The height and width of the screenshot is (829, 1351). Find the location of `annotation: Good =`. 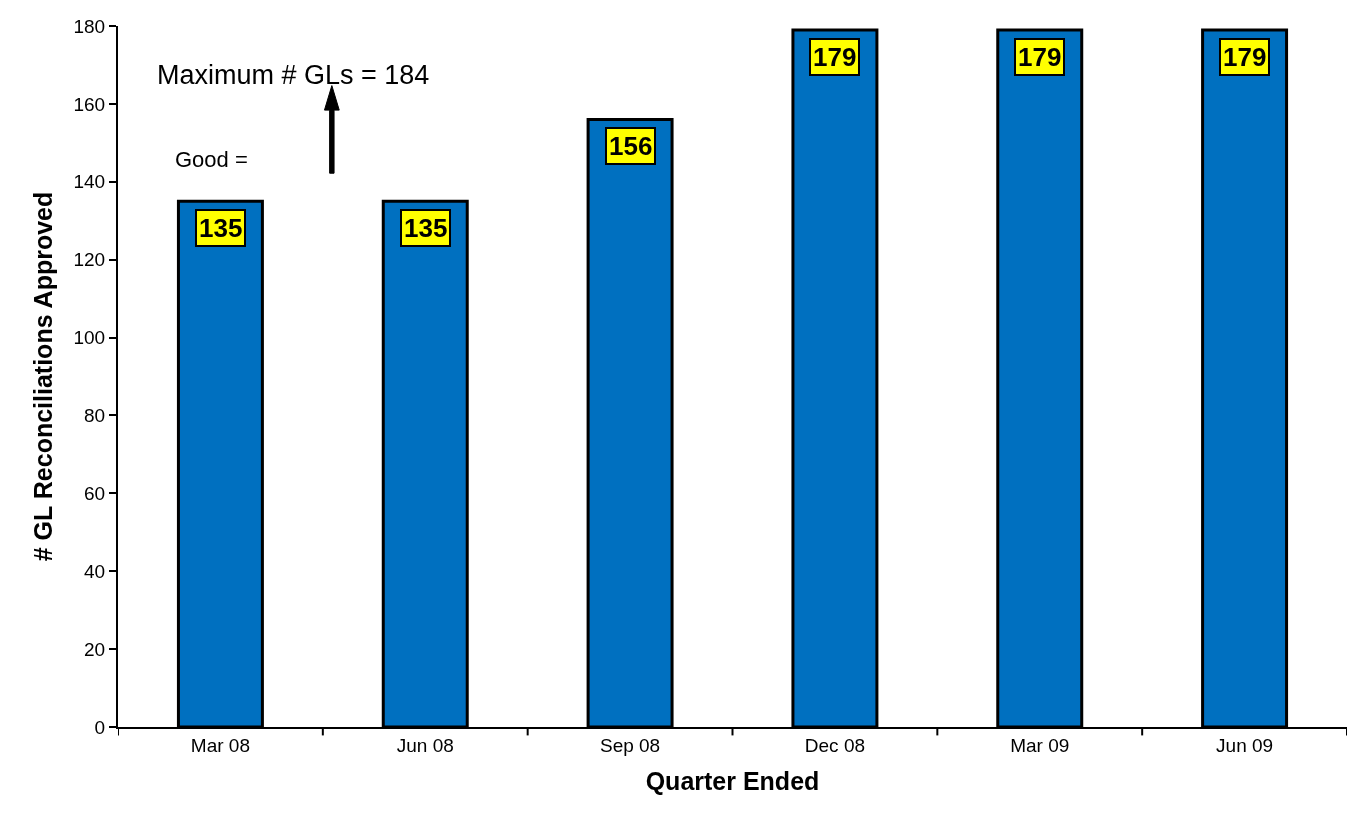

annotation: Good = is located at coordinates (211, 159).